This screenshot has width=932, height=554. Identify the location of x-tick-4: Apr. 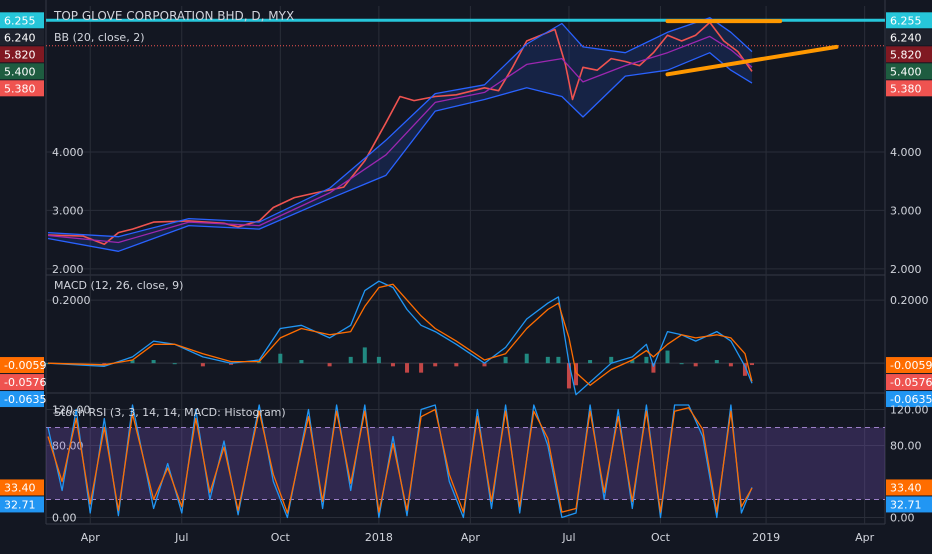
(471, 537).